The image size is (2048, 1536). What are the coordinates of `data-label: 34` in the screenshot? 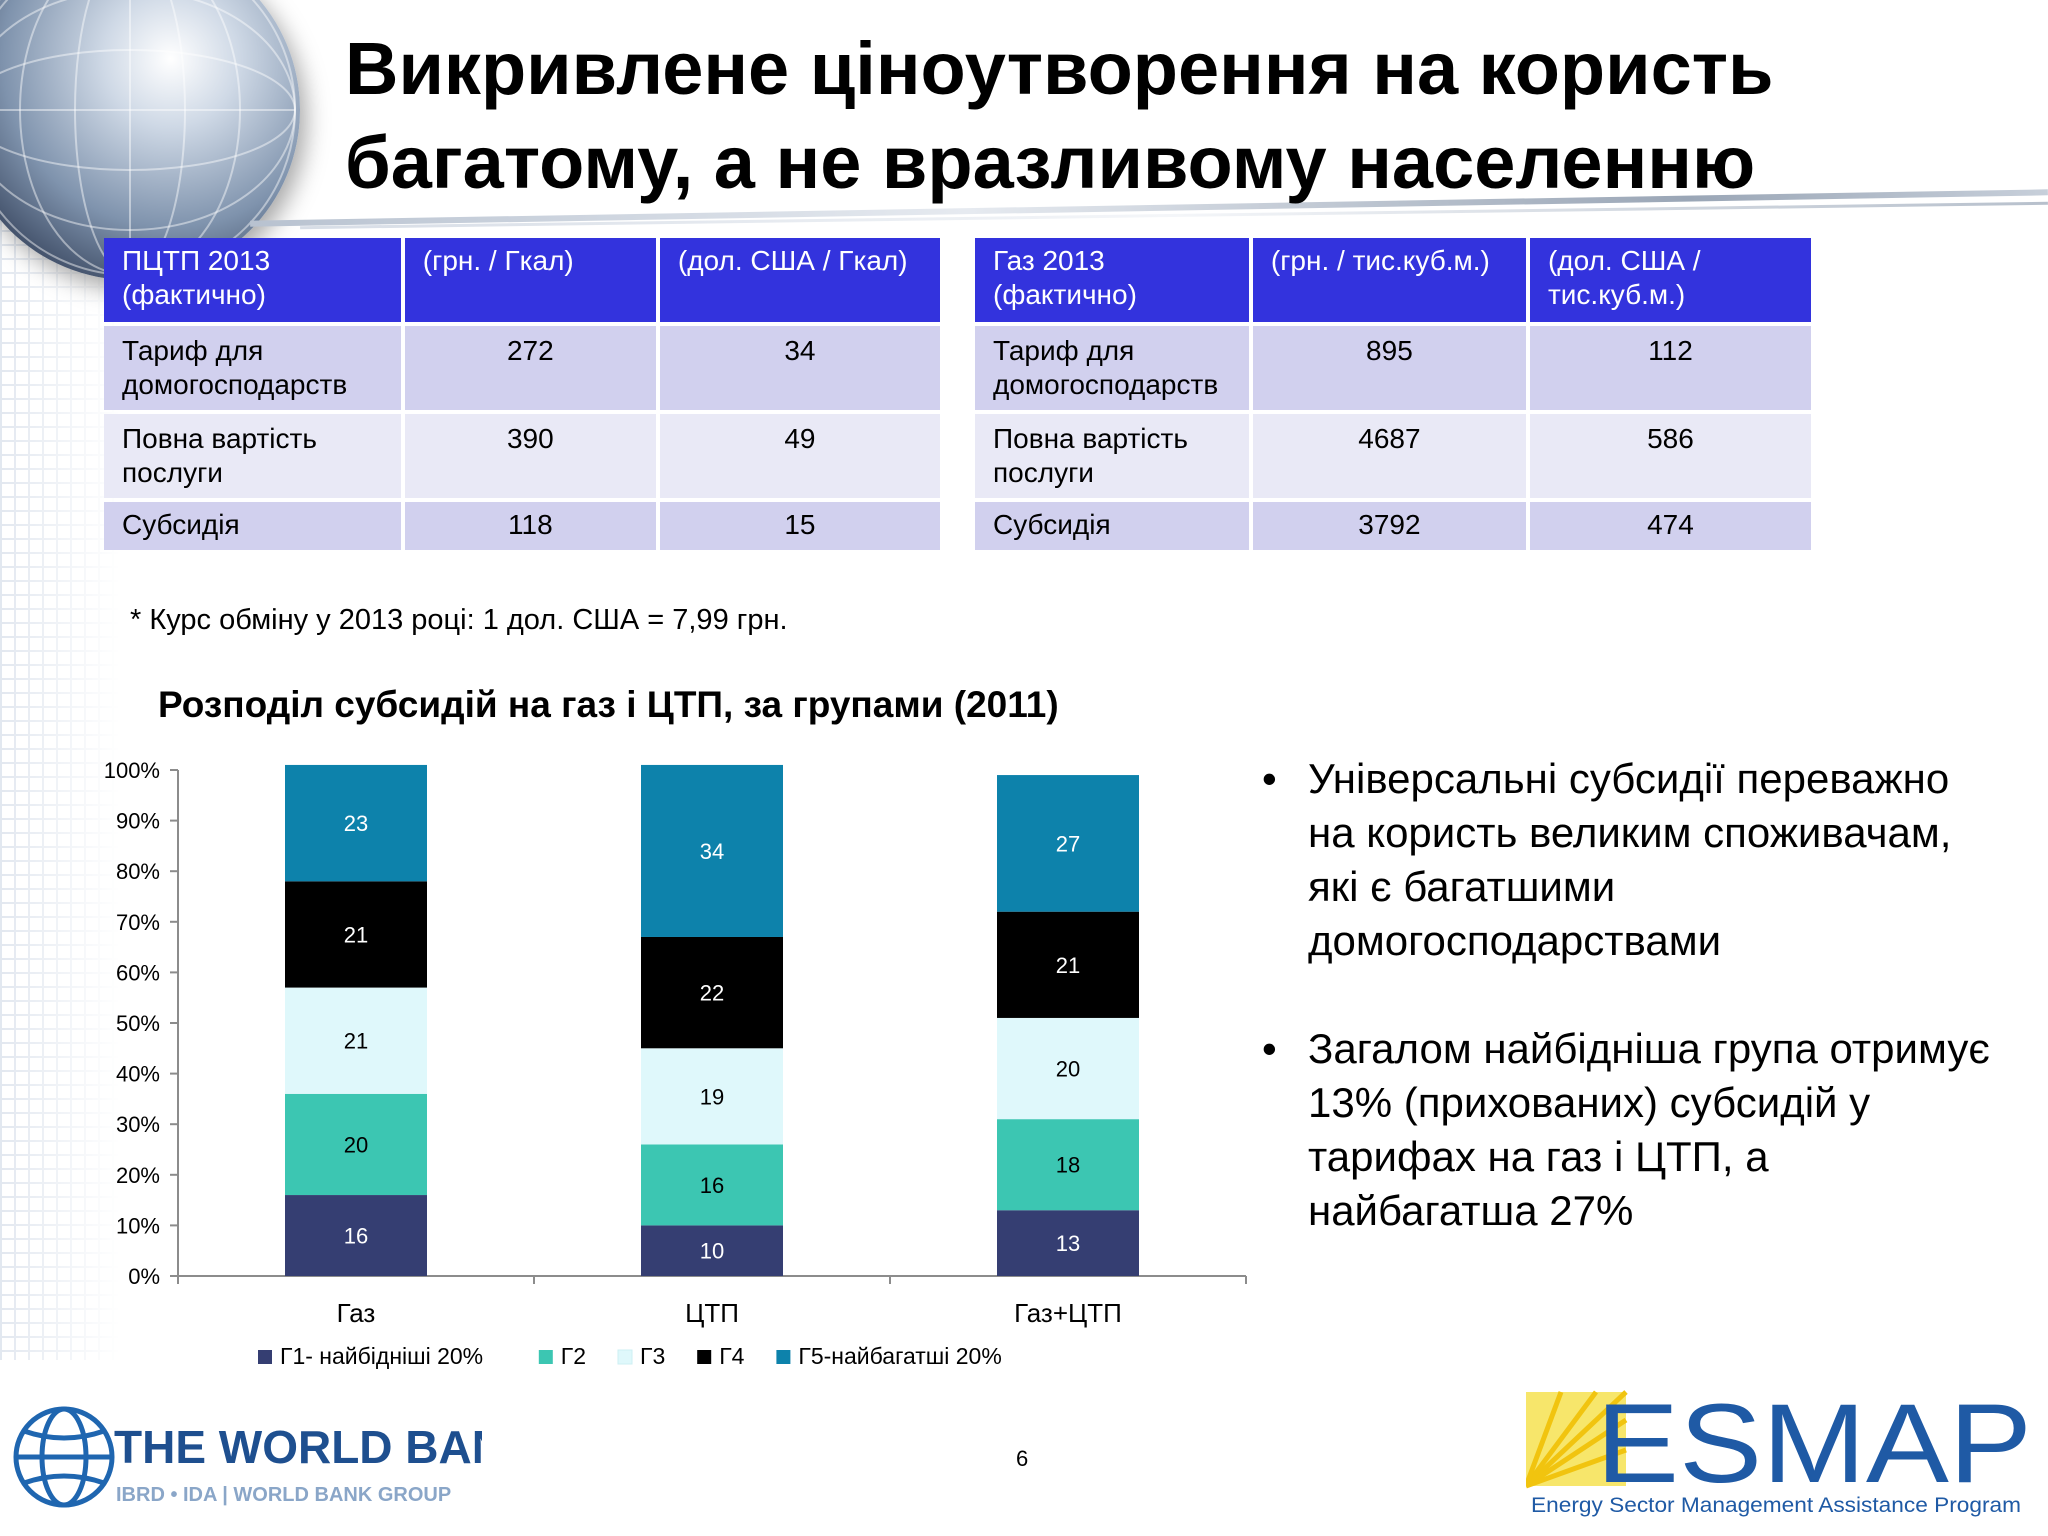 It's located at (712, 851).